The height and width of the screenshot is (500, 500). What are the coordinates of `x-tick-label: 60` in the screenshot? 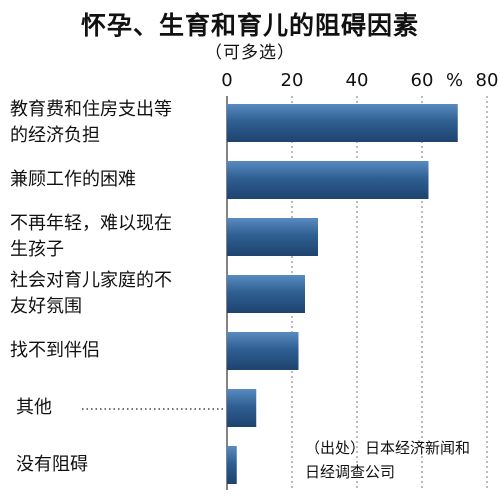 It's located at (422, 80).